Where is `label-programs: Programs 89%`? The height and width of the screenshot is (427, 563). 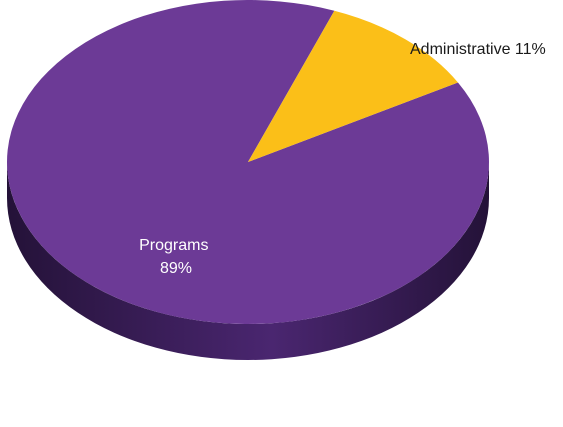
label-programs: Programs 89% is located at coordinates (176, 257).